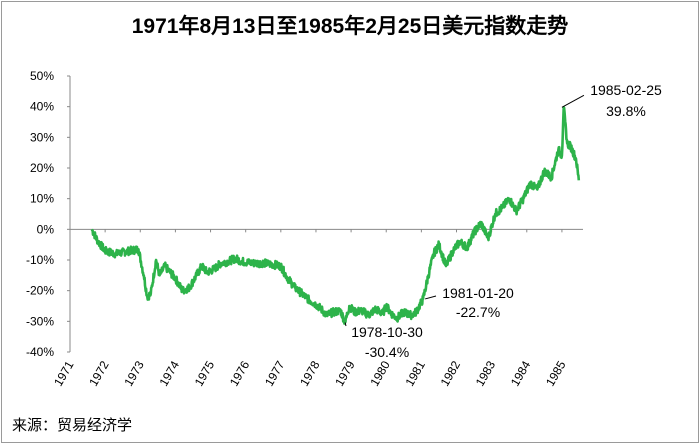  Describe the element at coordinates (40, 291) in the screenshot. I see `y-tick-label: -20%` at that location.